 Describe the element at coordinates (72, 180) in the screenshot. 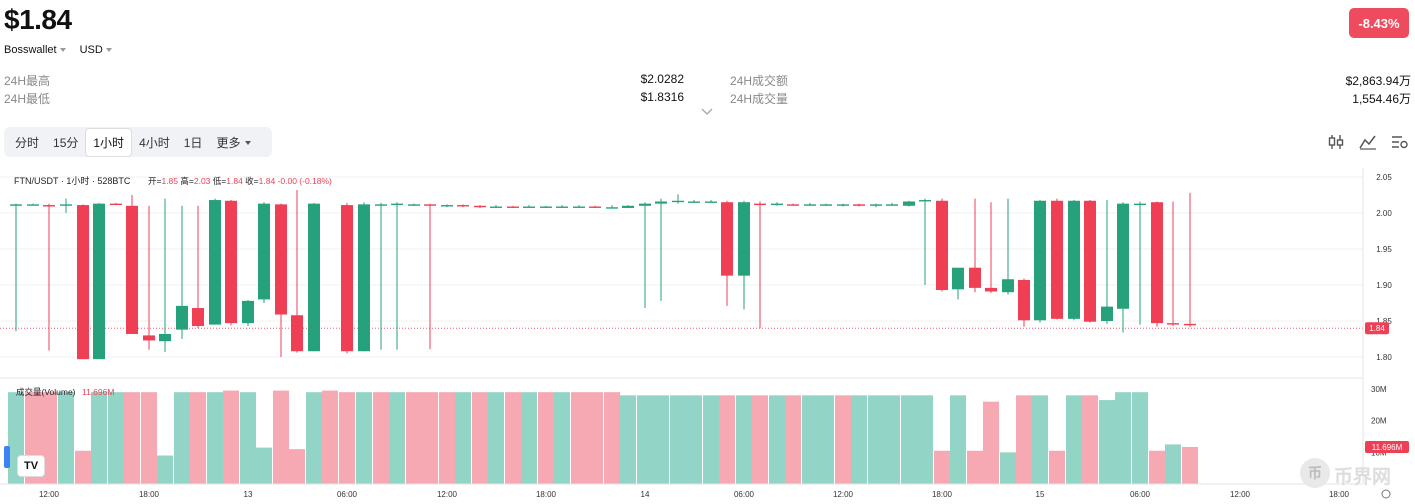

I see `chart-symbol: FTN/USDT · 1小时 · 528BTC` at that location.